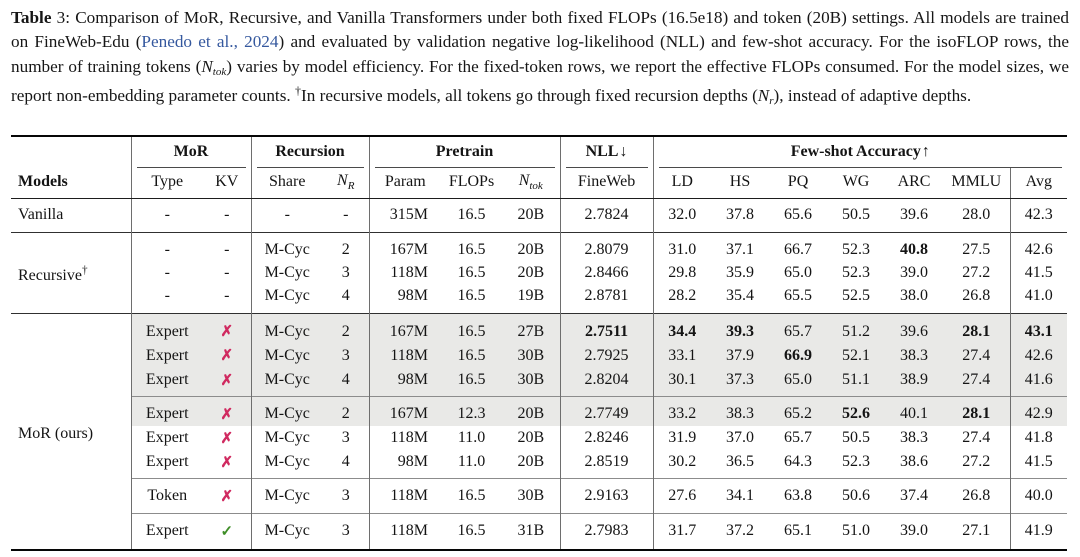  I want to click on table-cell: 2.8519, so click(607, 464).